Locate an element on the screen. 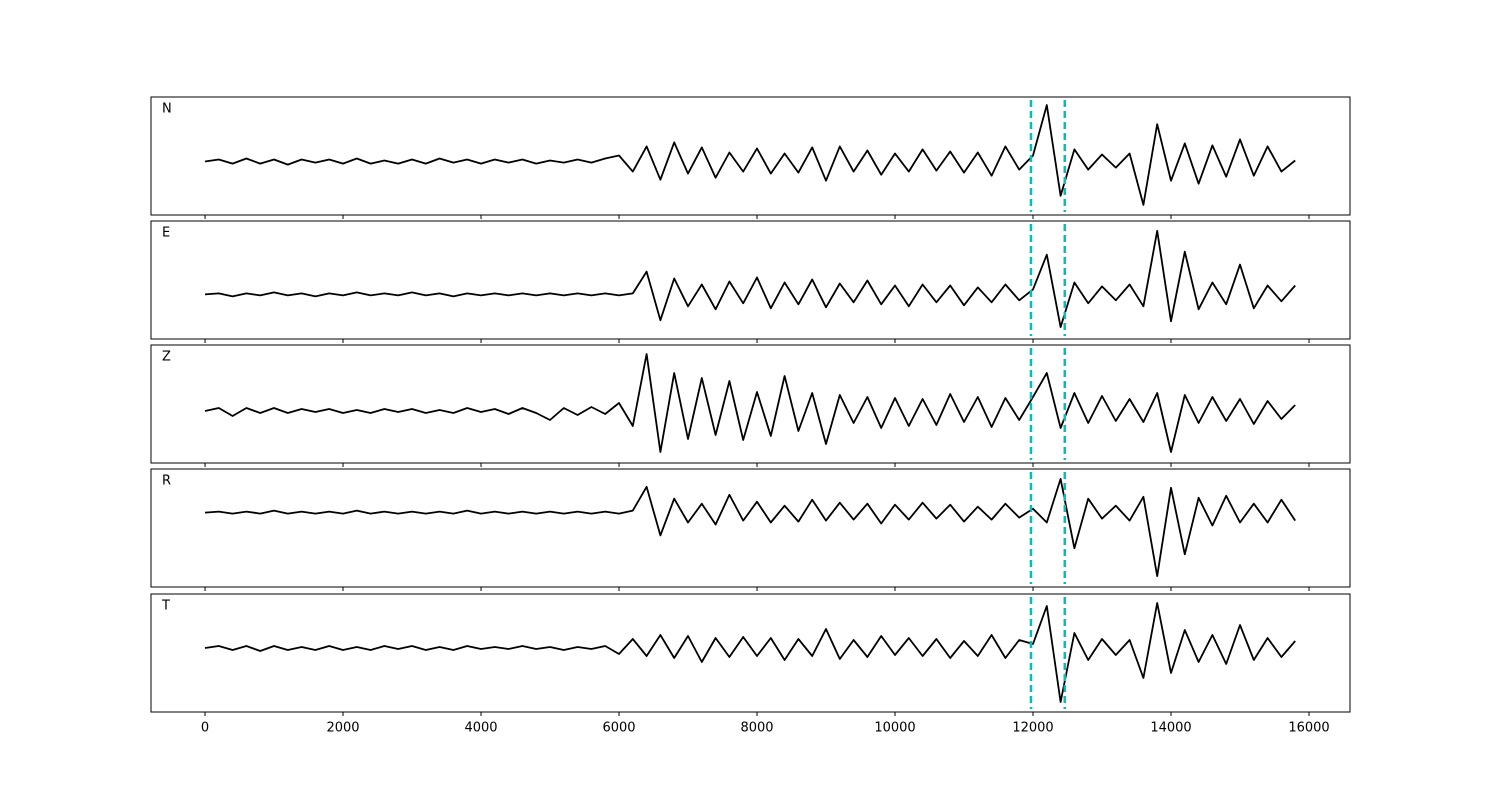 The height and width of the screenshot is (800, 1500). x-tick-label: 16000 is located at coordinates (1308, 728).